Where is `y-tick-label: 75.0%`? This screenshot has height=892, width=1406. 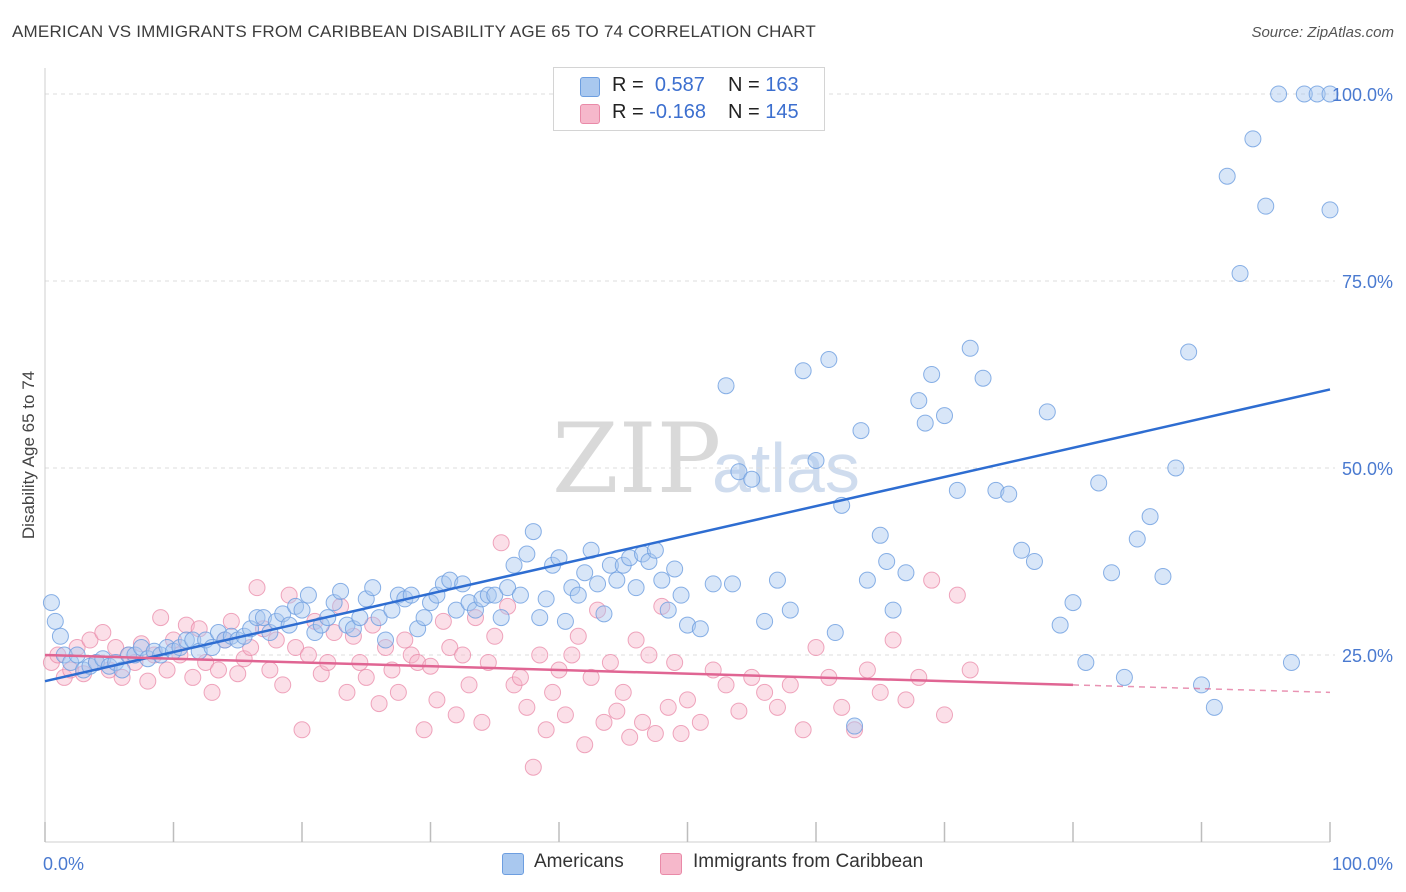 y-tick-label: 75.0% is located at coordinates (1367, 282).